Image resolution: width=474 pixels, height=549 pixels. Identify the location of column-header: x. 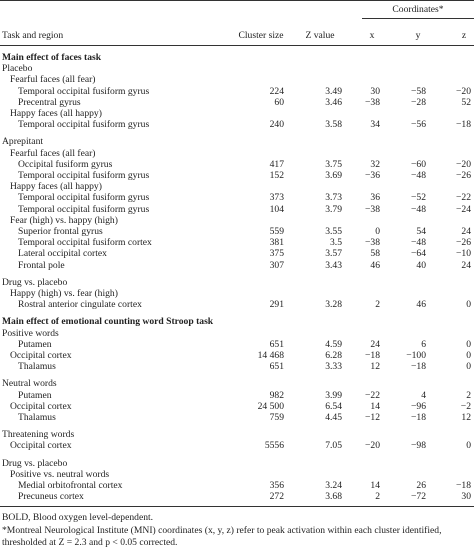
(372, 35).